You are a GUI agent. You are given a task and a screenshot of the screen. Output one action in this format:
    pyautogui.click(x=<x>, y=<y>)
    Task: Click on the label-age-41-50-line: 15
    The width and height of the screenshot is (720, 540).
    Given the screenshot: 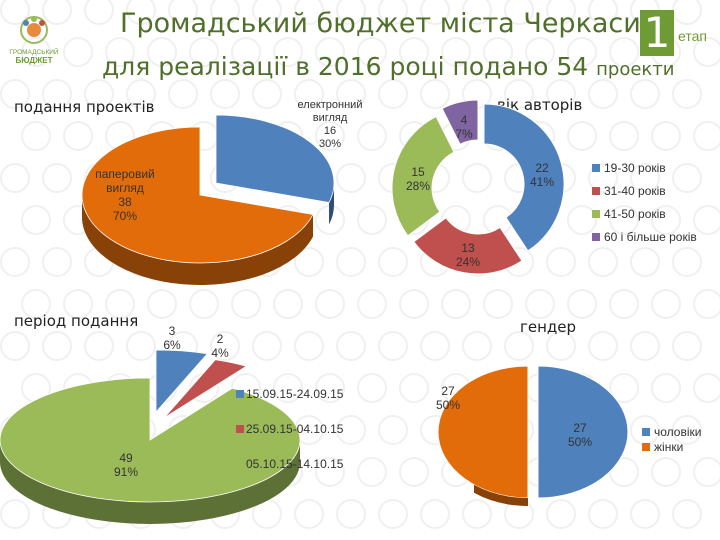 What is the action you would take?
    pyautogui.click(x=418, y=172)
    